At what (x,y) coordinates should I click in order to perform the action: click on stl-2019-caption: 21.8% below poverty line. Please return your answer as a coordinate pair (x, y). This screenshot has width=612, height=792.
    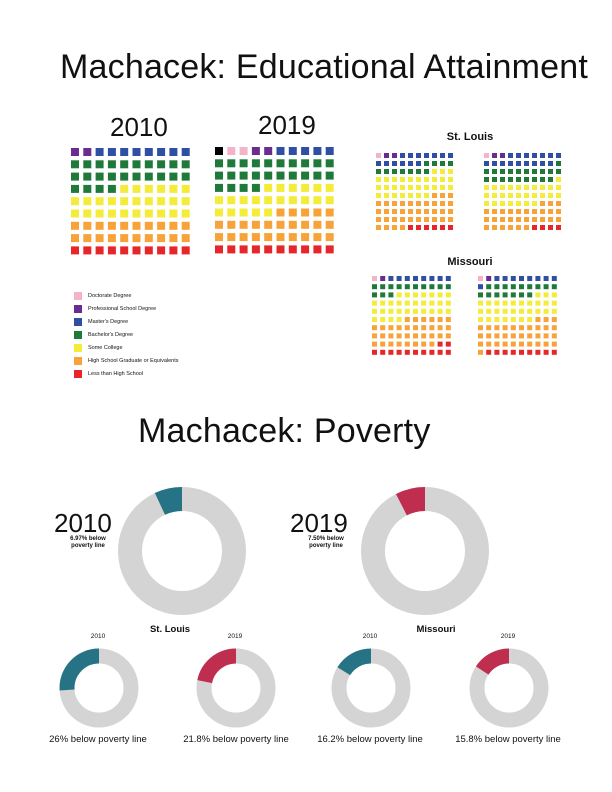
    Looking at the image, I should click on (236, 739).